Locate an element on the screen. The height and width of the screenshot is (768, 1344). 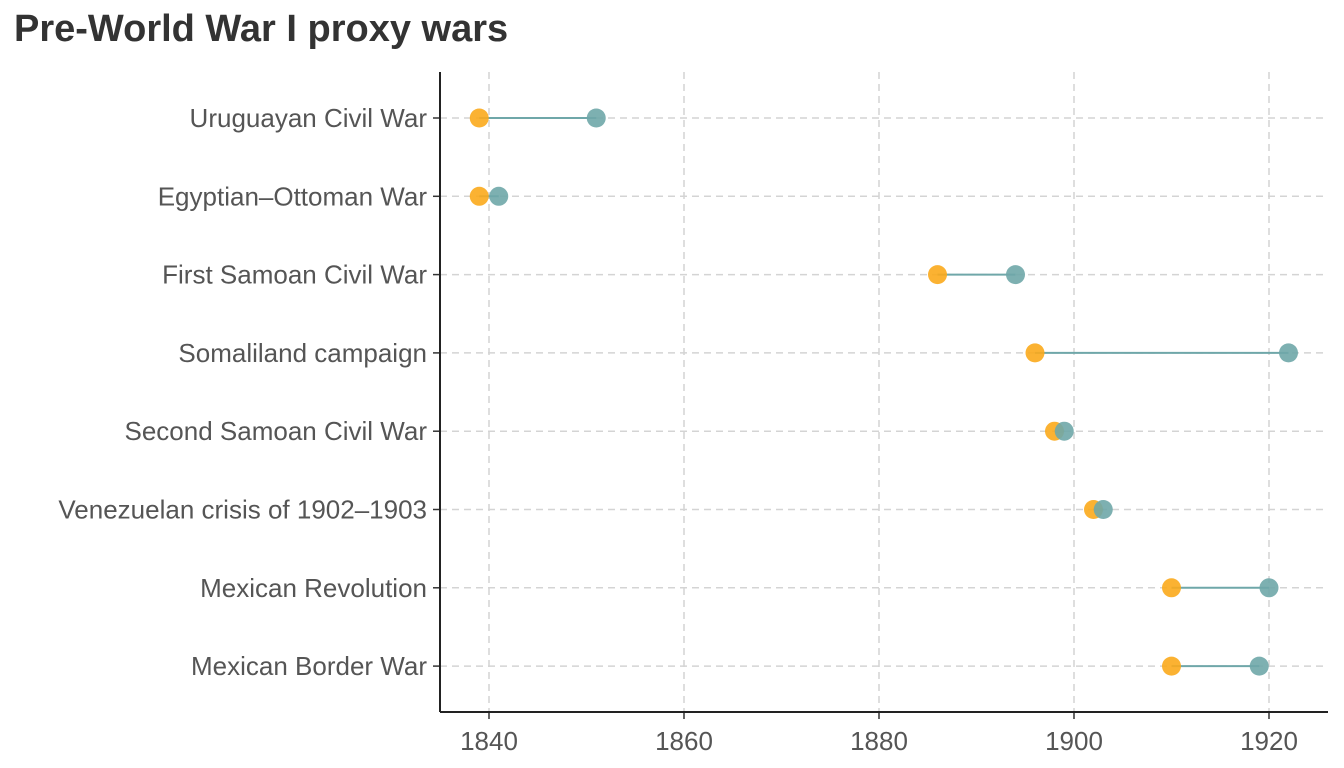
y-tick-label: Mexican Border War is located at coordinates (309, 666).